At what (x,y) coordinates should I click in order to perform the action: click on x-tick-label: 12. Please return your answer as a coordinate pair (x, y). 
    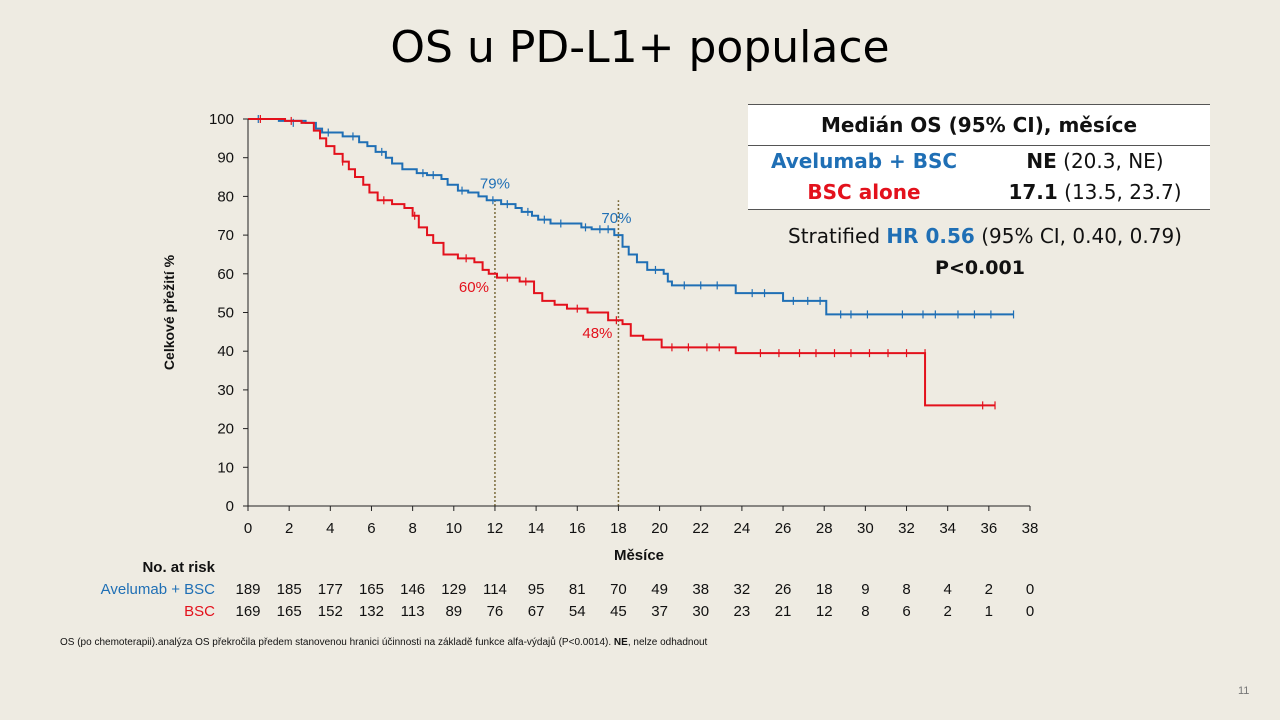
    Looking at the image, I should click on (495, 528).